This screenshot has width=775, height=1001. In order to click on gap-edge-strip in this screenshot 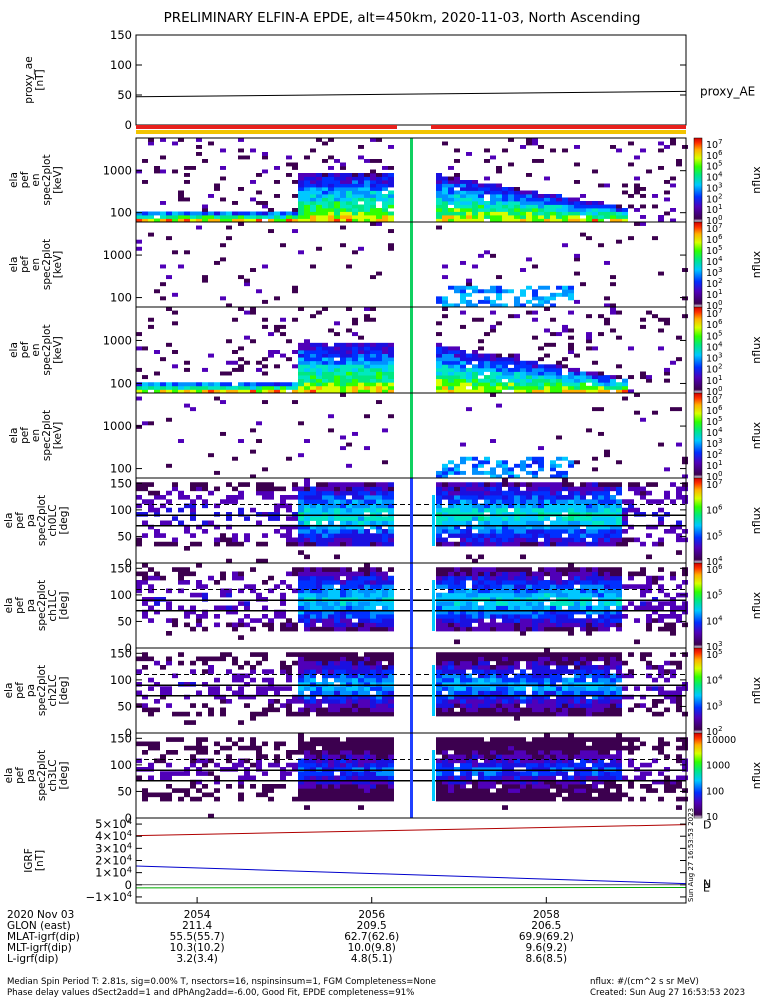, I will do `click(433, 605)`.